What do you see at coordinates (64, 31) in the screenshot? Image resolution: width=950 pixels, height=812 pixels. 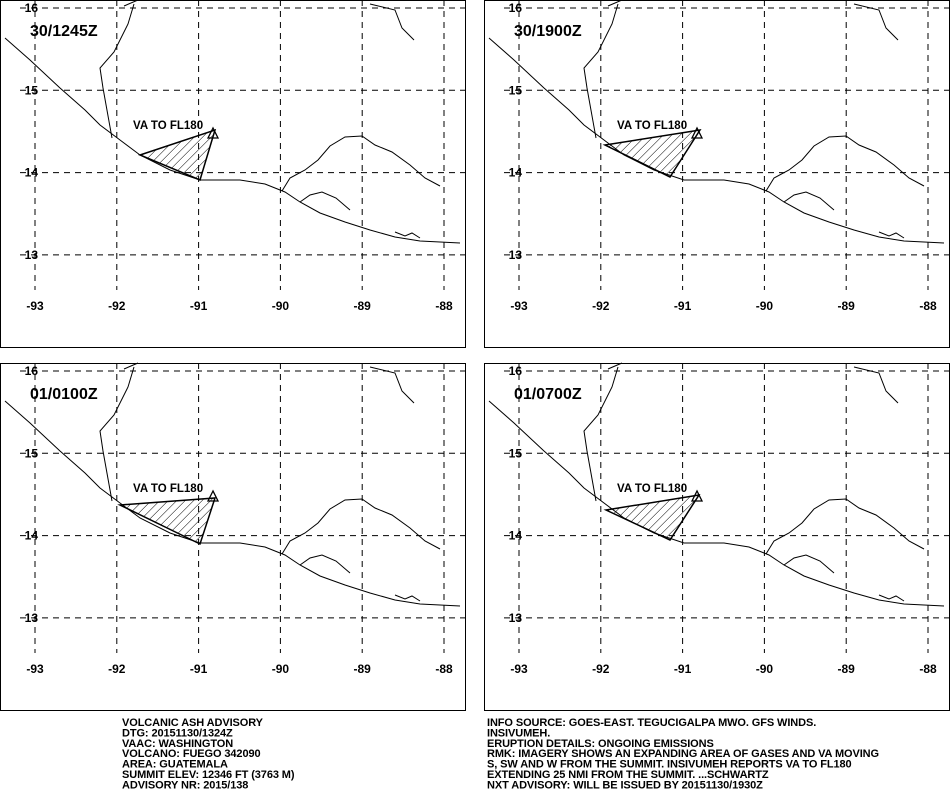 I see `valid-time: 30/1245Z` at bounding box center [64, 31].